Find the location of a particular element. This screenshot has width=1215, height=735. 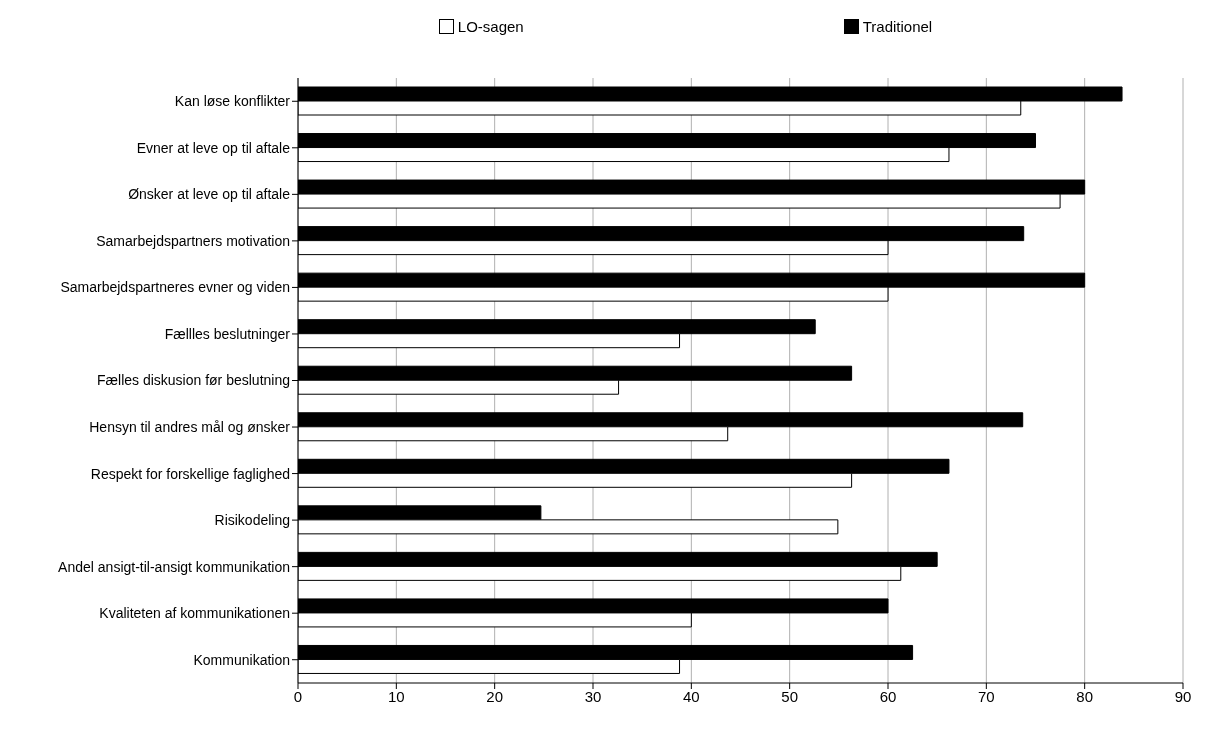

y-tick-label: Andel ansigt-til-ansigt kommunikation is located at coordinates (174, 566).